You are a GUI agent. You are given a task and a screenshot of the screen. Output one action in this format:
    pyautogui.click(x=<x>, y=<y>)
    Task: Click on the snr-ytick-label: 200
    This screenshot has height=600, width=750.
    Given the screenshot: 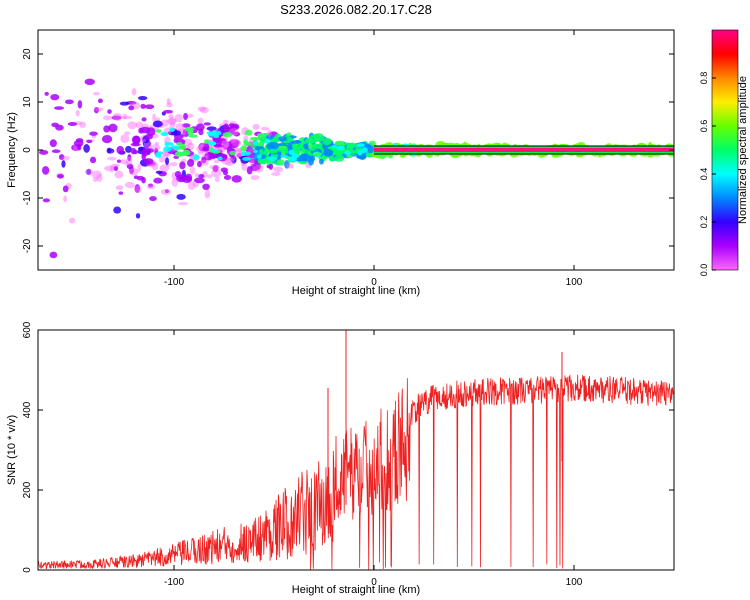 What is the action you would take?
    pyautogui.click(x=27, y=489)
    